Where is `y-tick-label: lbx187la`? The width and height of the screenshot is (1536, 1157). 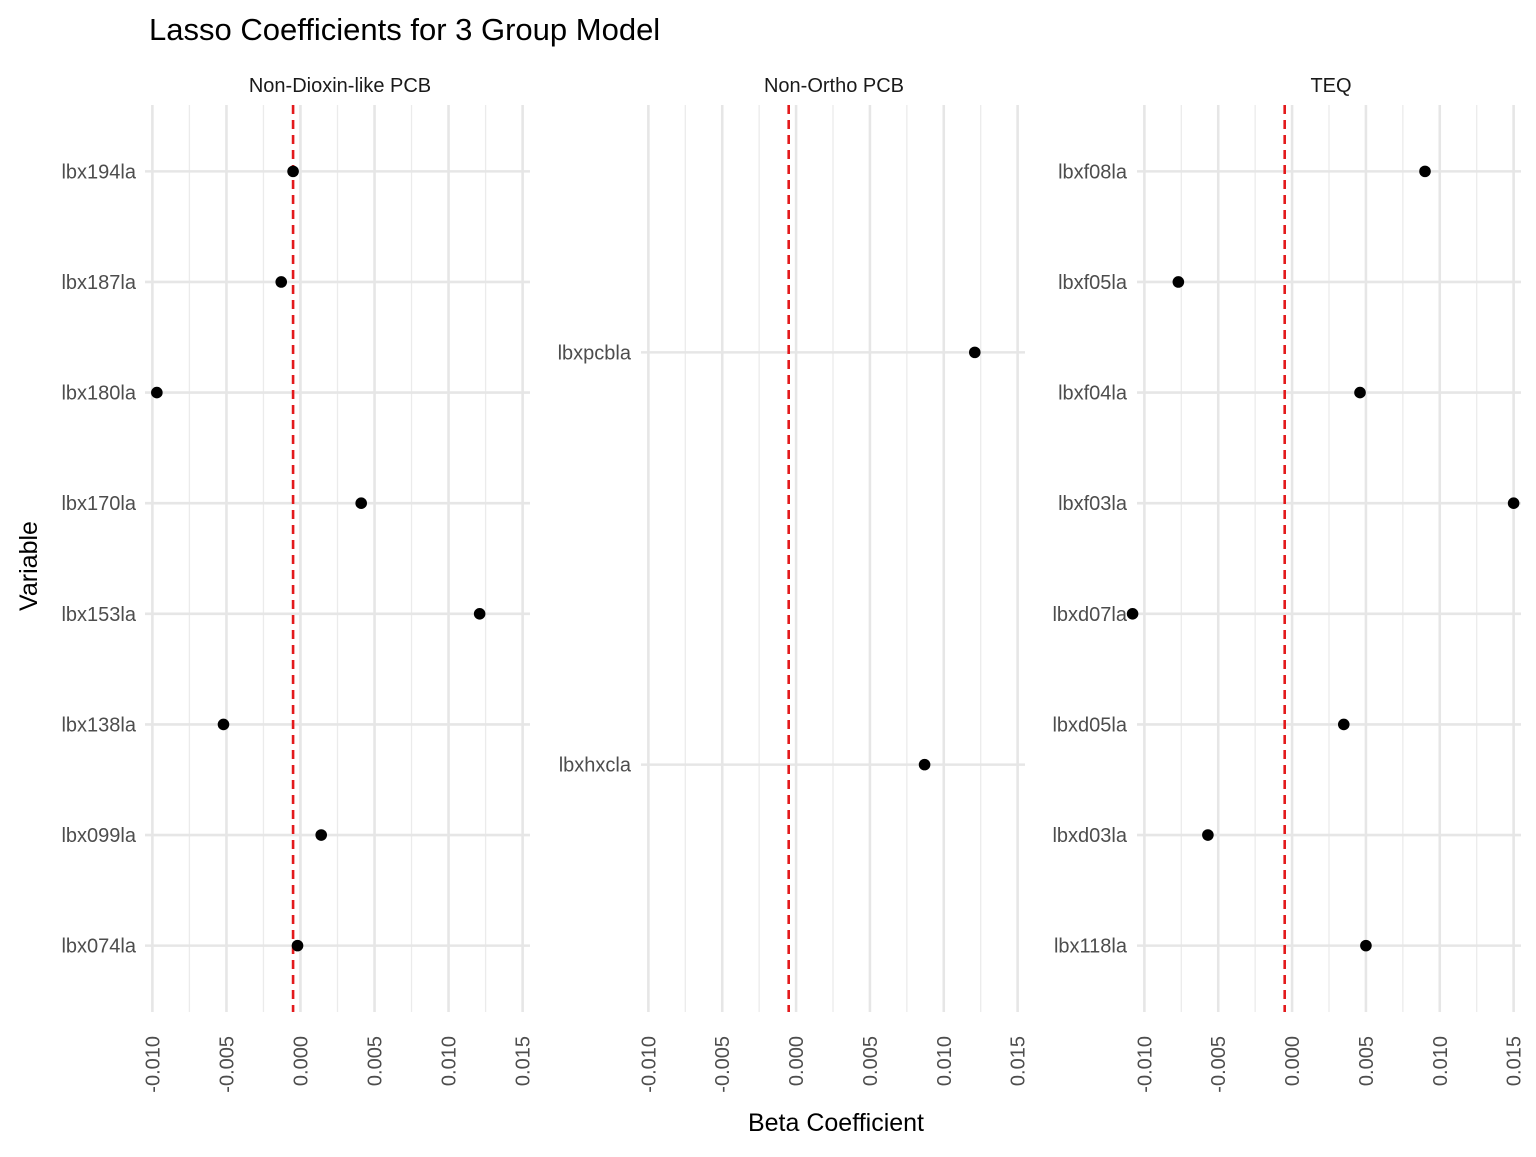 y-tick-label: lbx187la is located at coordinates (98, 283).